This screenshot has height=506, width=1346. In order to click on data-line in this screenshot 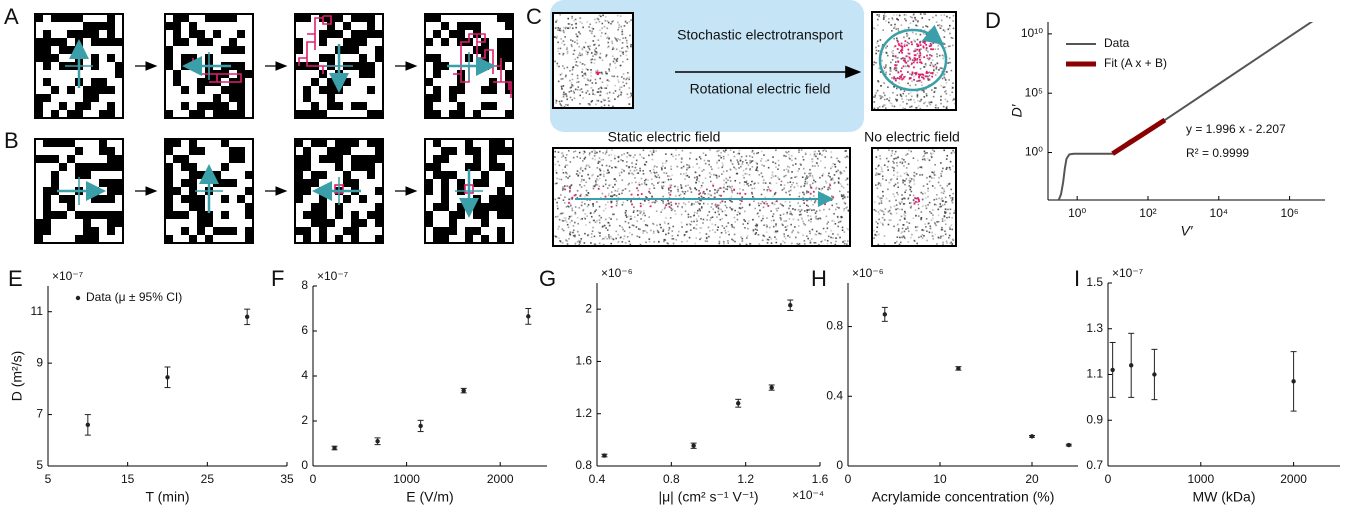, I will do `click(1185, 111)`.